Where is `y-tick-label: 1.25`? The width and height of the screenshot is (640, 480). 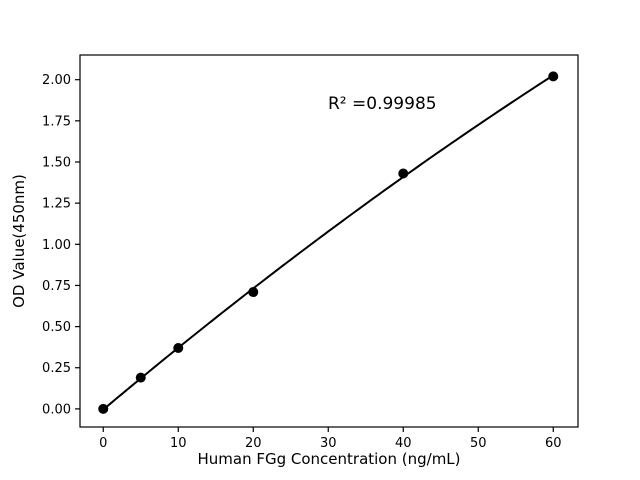
y-tick-label: 1.25 is located at coordinates (56, 204).